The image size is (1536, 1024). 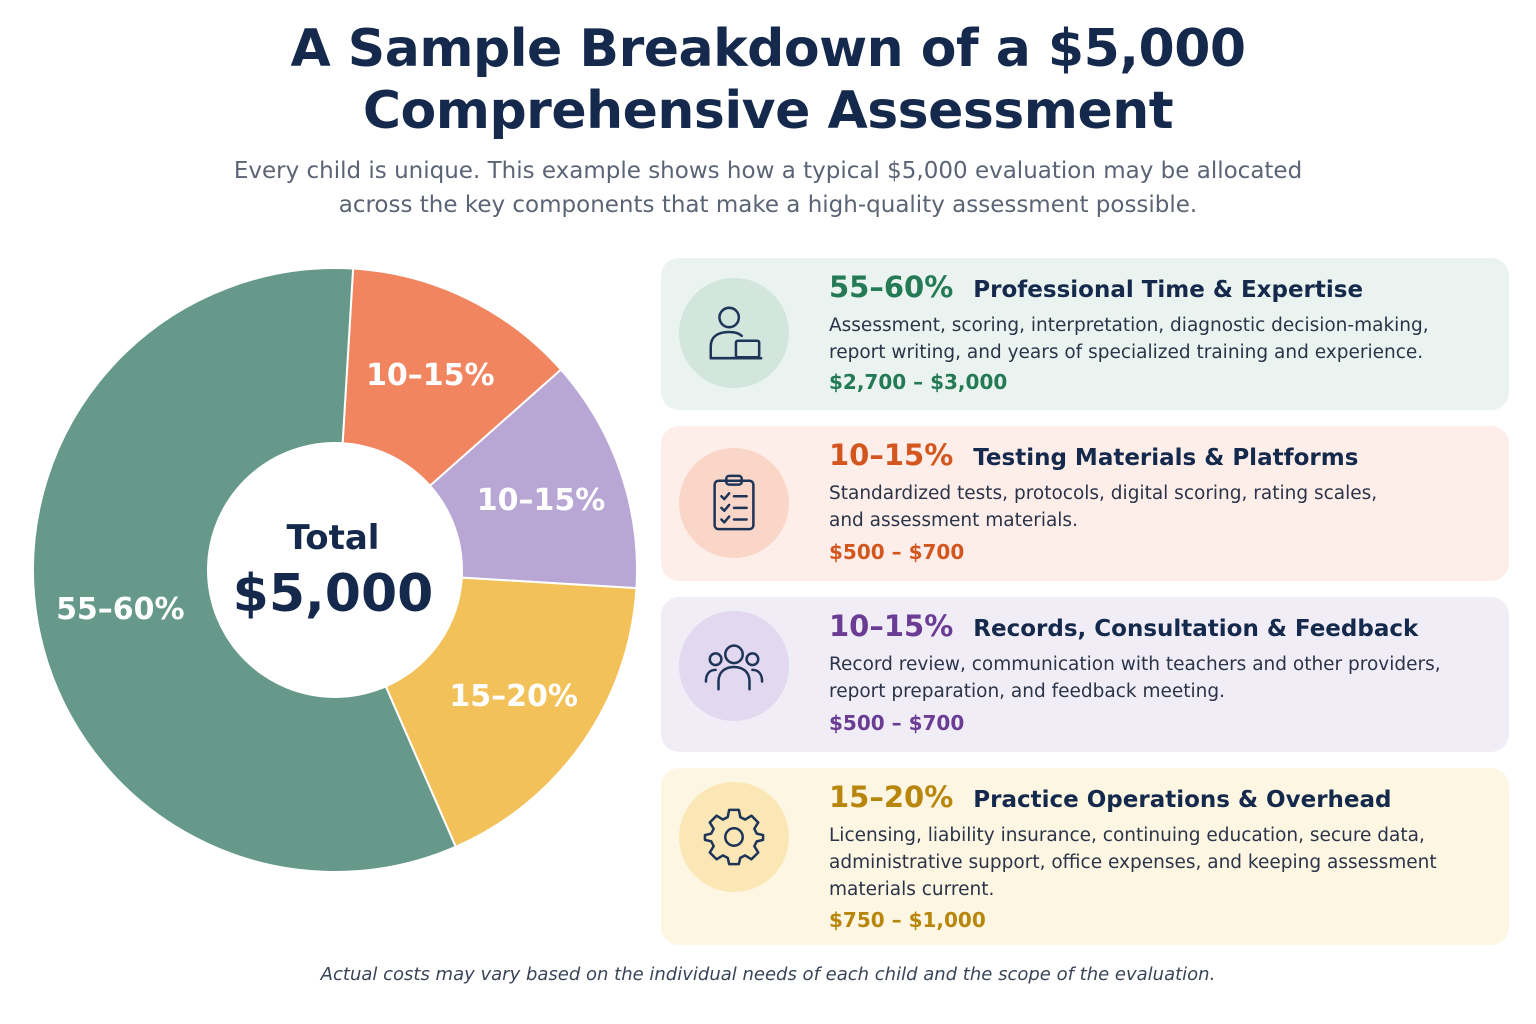 I want to click on card-title: Testing Materials & Platforms, so click(x=1166, y=458).